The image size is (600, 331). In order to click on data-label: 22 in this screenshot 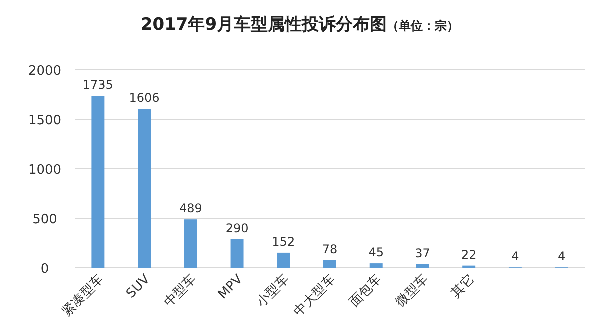, I will do `click(469, 255)`.